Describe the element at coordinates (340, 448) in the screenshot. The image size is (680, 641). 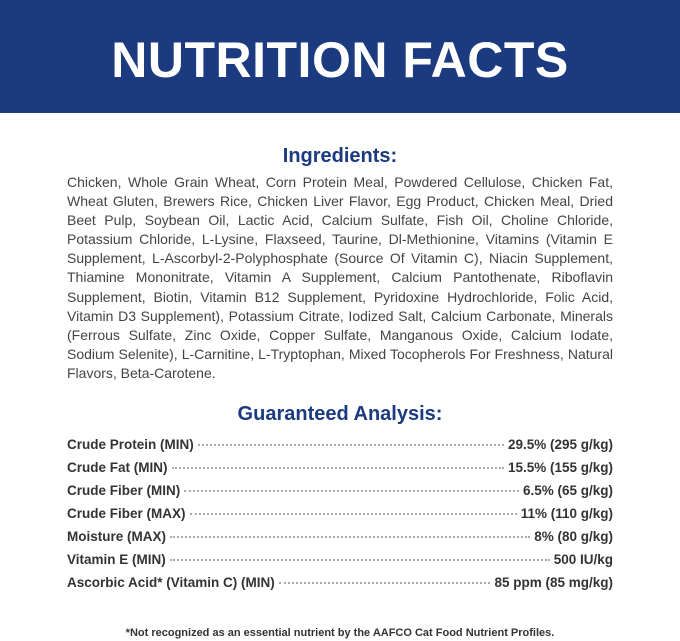
I see `analysis-row: Crude Protein (MIN) 29.5% (295 g/kg)` at that location.